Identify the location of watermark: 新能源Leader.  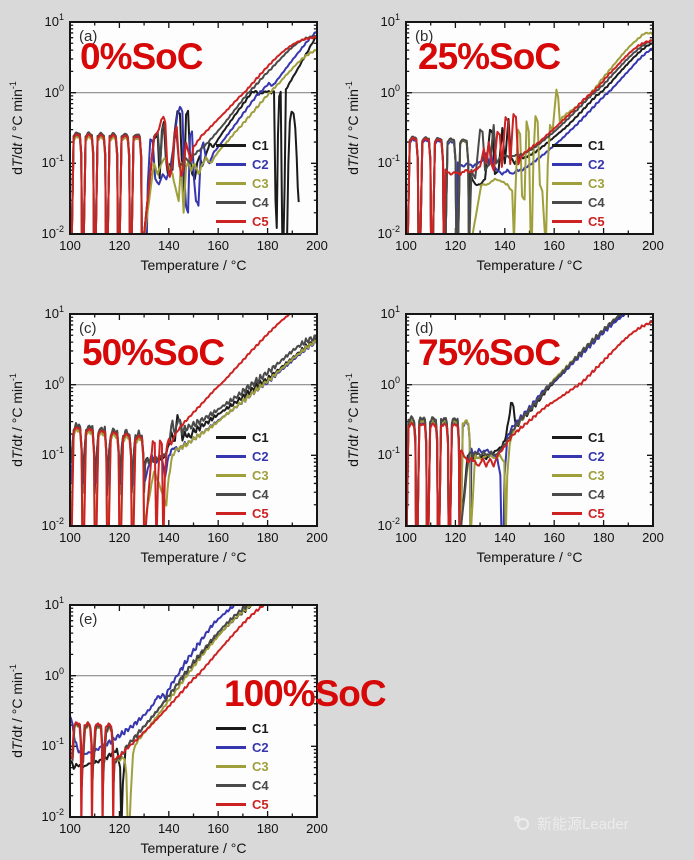
(571, 823).